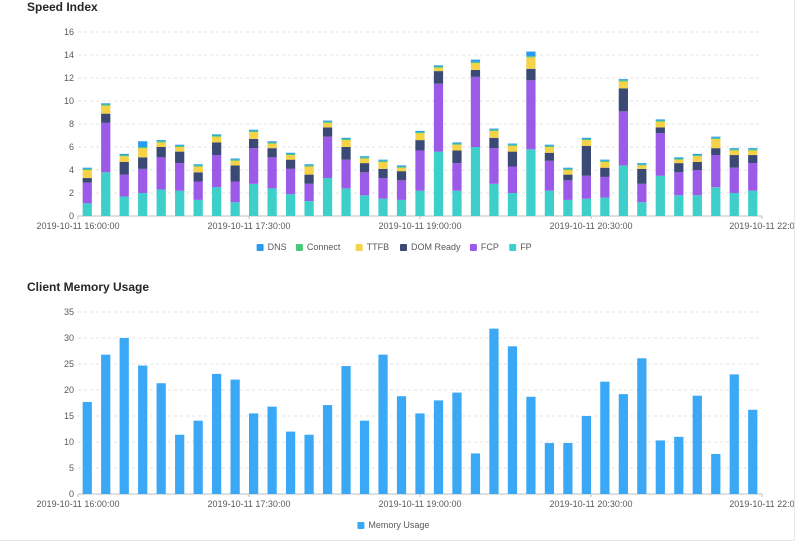 This screenshot has height=542, width=800. What do you see at coordinates (393, 525) in the screenshot?
I see `memory-legend-item-memory-usage: Memory Usage` at bounding box center [393, 525].